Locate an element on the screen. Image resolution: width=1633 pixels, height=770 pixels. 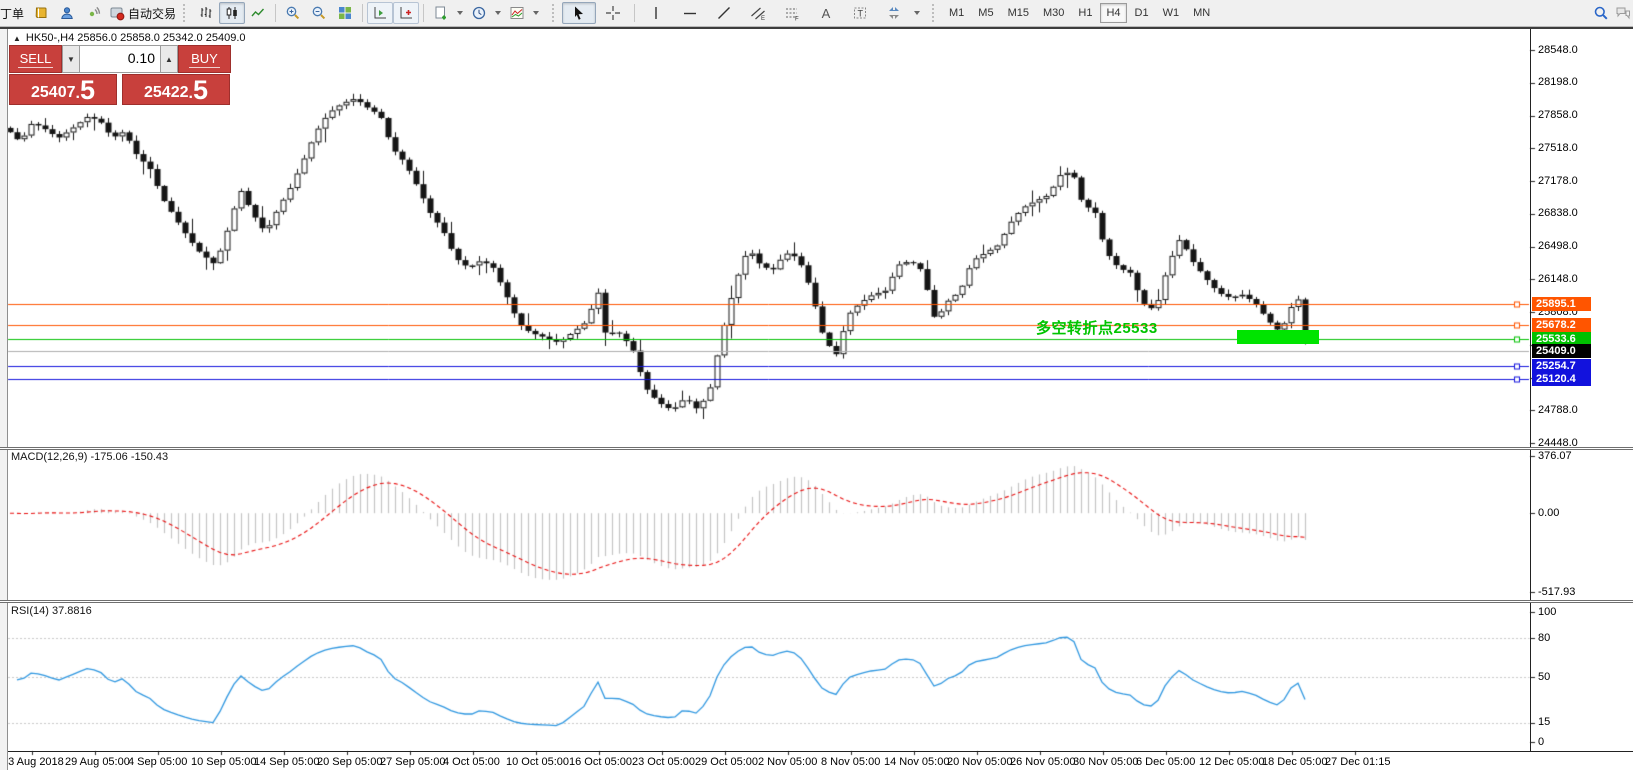
chart-left-edge is located at coordinates (4, 398).